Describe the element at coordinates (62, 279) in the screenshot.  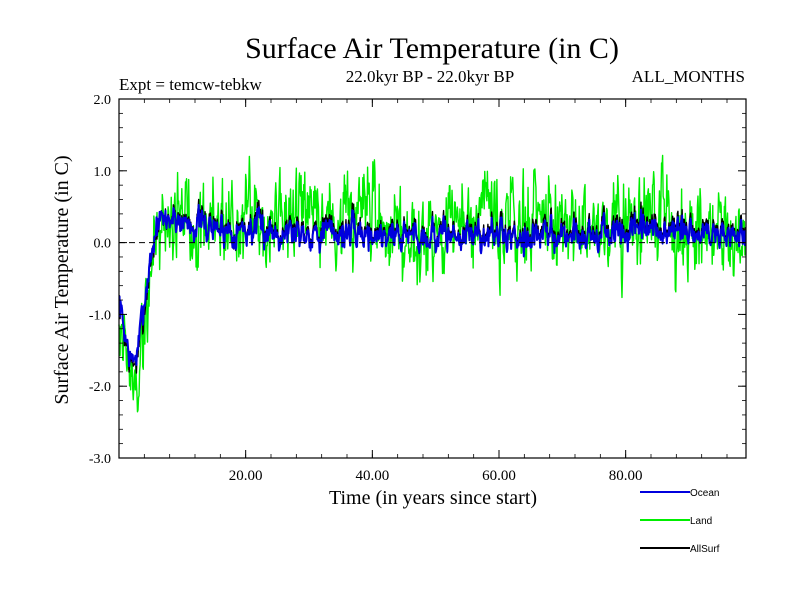
I see `y-axis-label: Surface Air Temperature (in C)` at that location.